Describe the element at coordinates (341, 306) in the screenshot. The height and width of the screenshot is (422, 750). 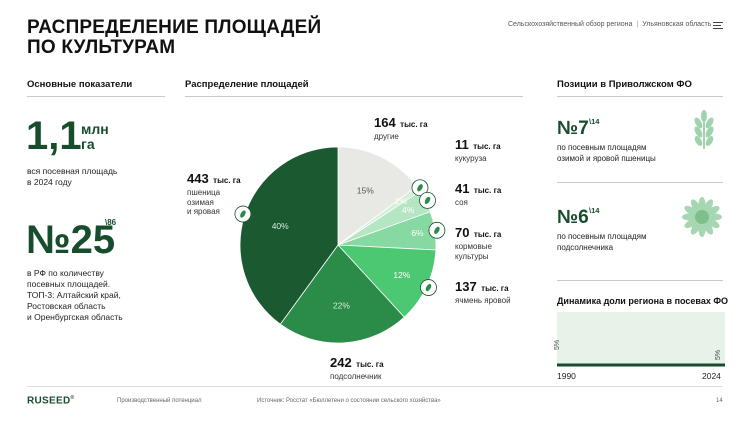
I see `pie-percent-label-5: 22%` at that location.